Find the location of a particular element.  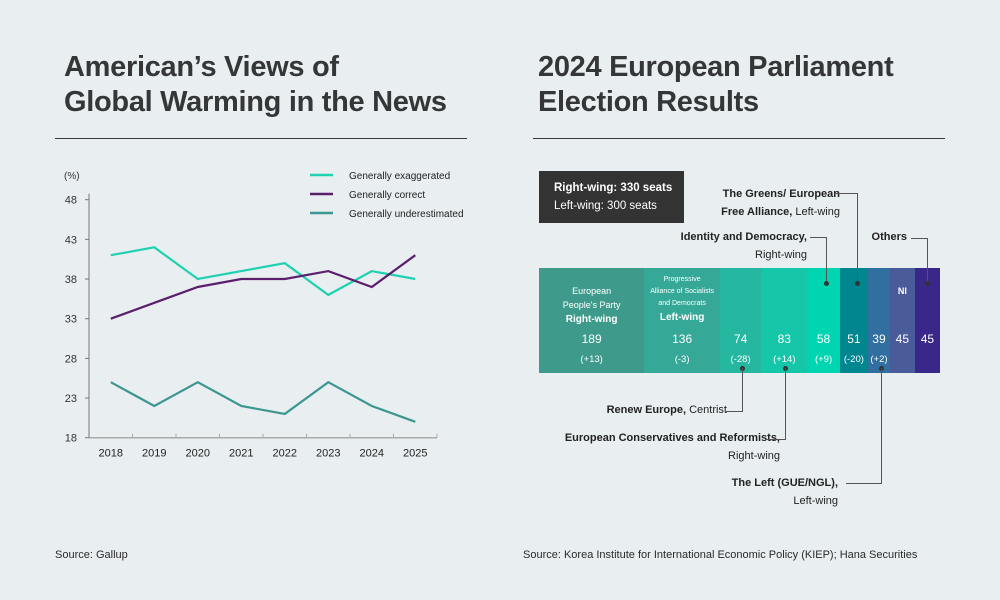

annotation-others-label: Others is located at coordinates (889, 237).